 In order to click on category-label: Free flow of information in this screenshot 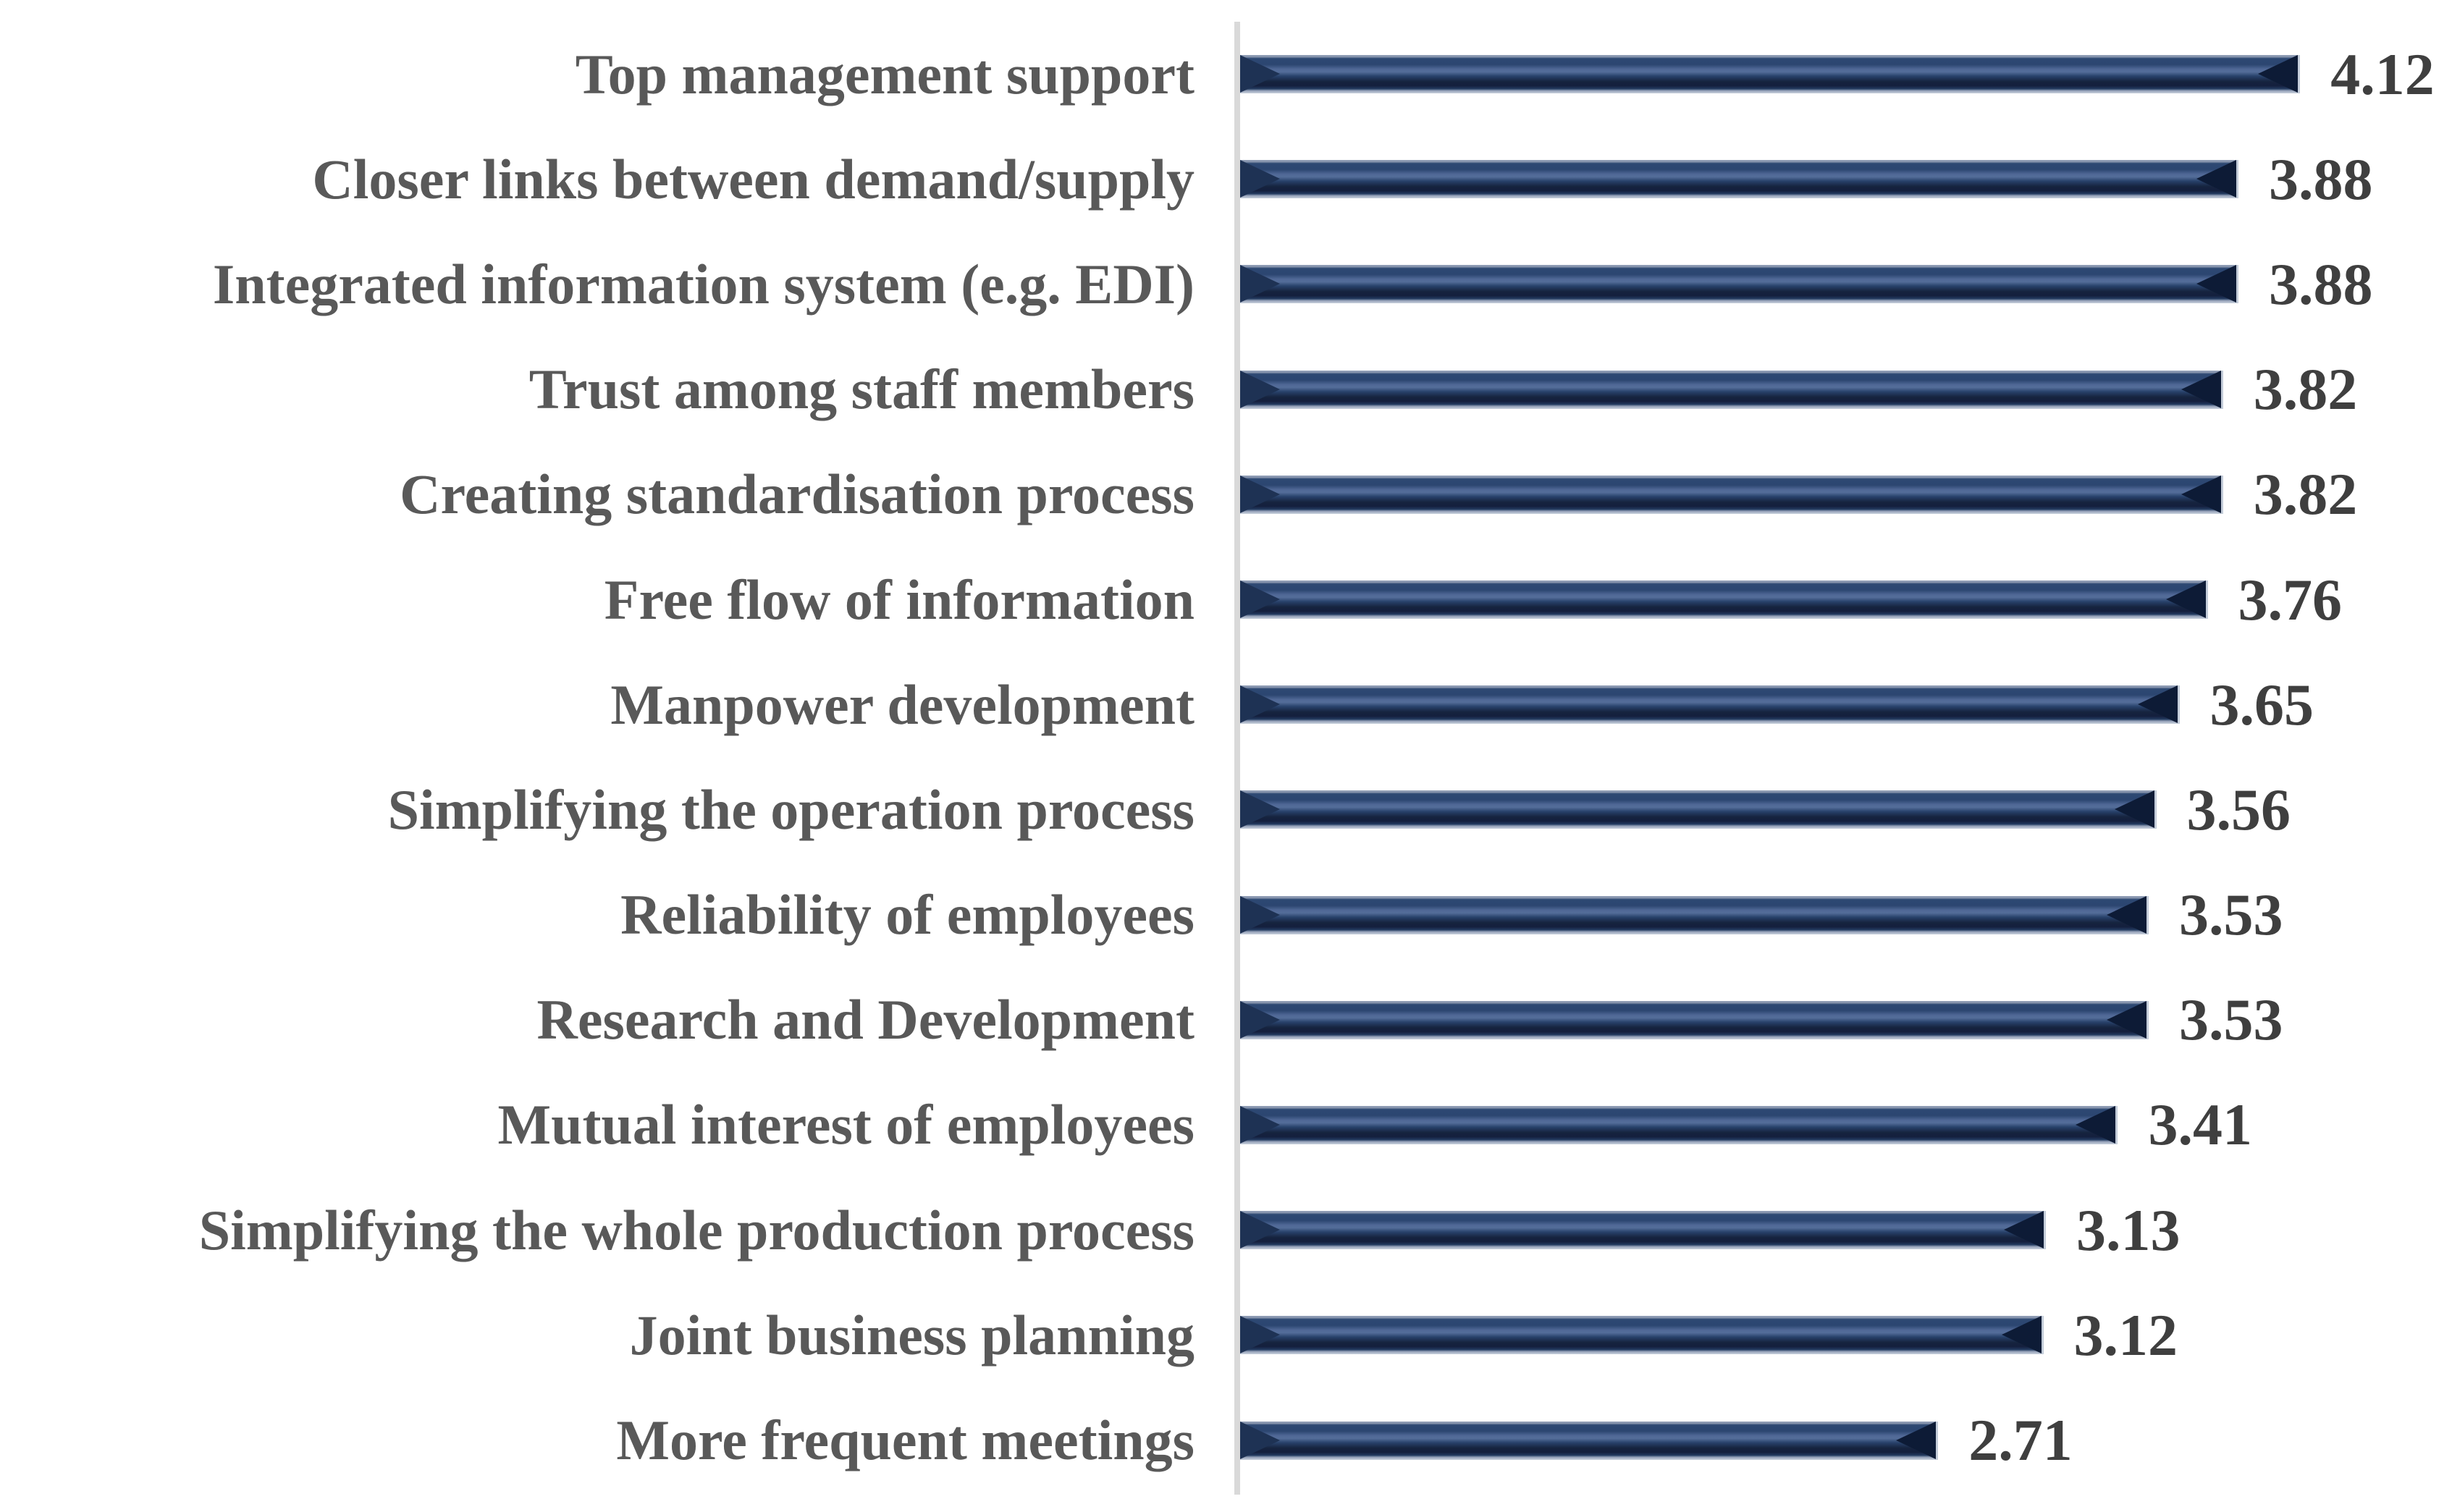, I will do `click(900, 599)`.